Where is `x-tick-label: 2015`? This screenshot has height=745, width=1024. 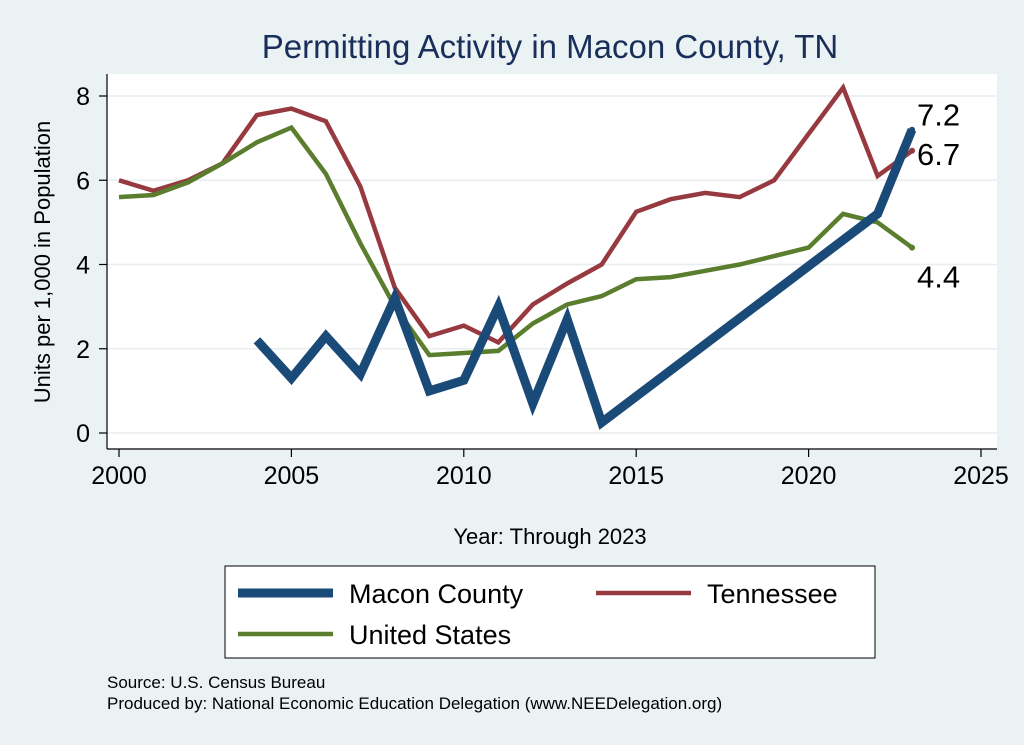 x-tick-label: 2015 is located at coordinates (636, 476).